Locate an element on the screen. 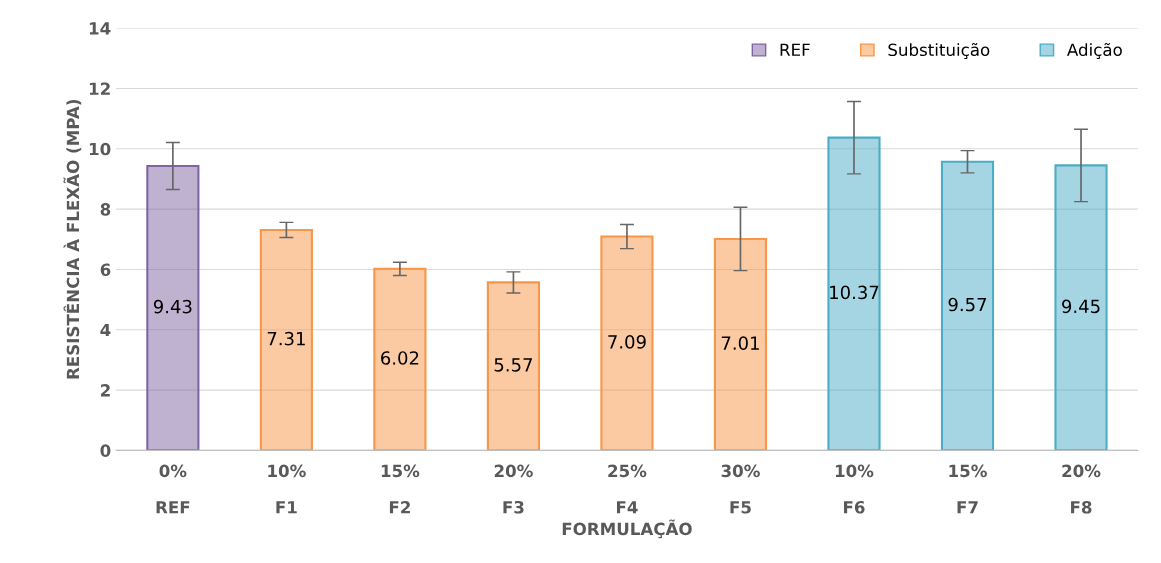  y-tick-label: 6 is located at coordinates (105, 269).